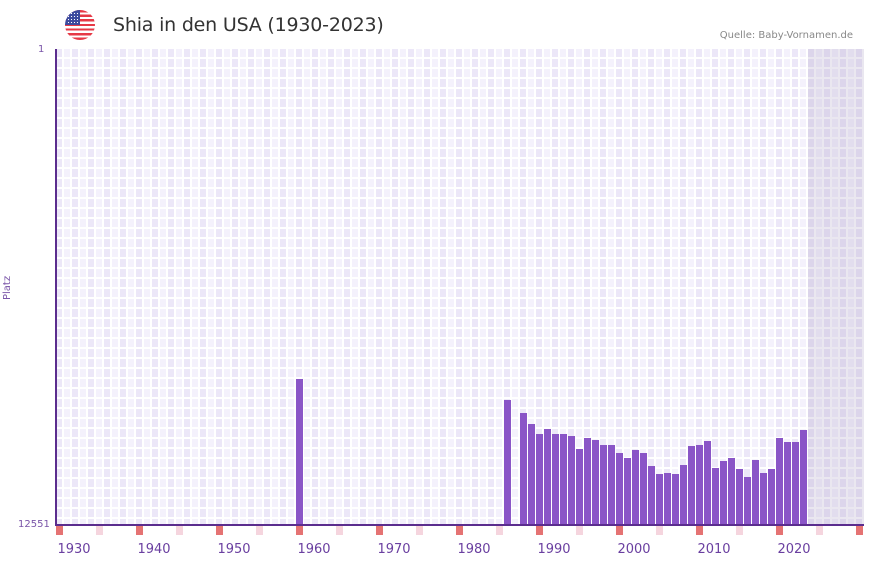  I want to click on bar-1990, so click(555, 479).